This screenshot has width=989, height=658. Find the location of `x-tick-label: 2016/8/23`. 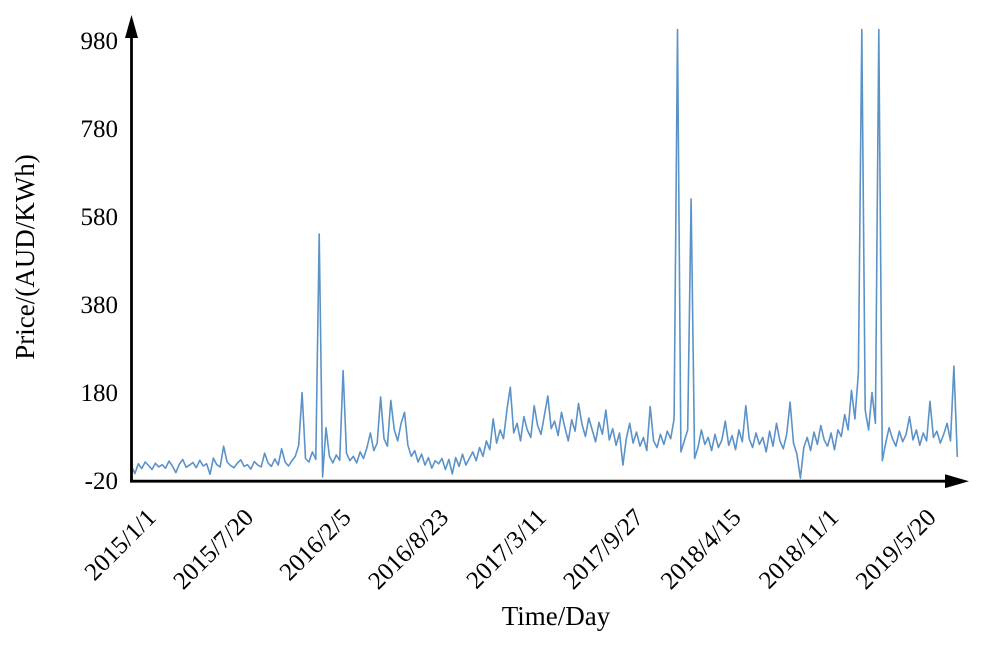

x-tick-label: 2016/8/23 is located at coordinates (408, 549).